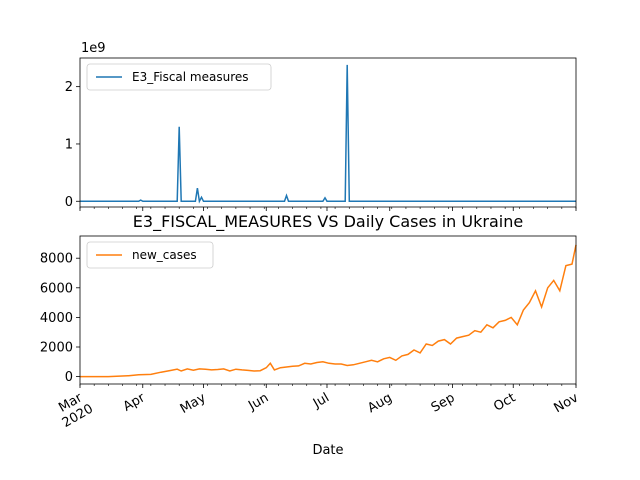  I want to click on x-tick-label: Aug, so click(379, 403).